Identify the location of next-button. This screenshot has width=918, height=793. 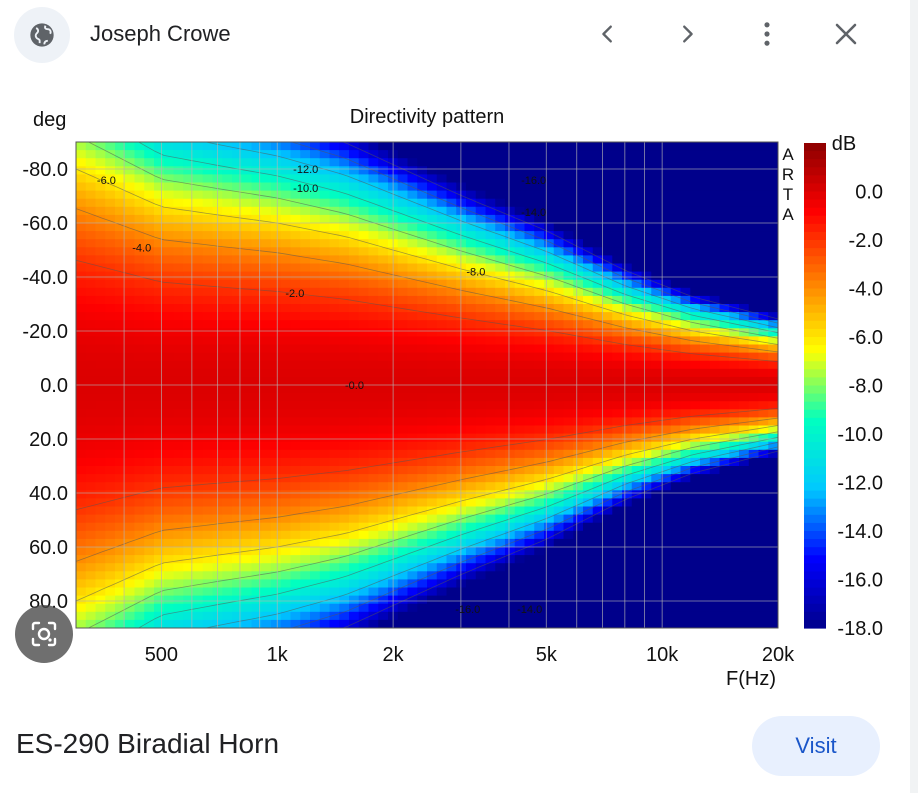
(687, 34).